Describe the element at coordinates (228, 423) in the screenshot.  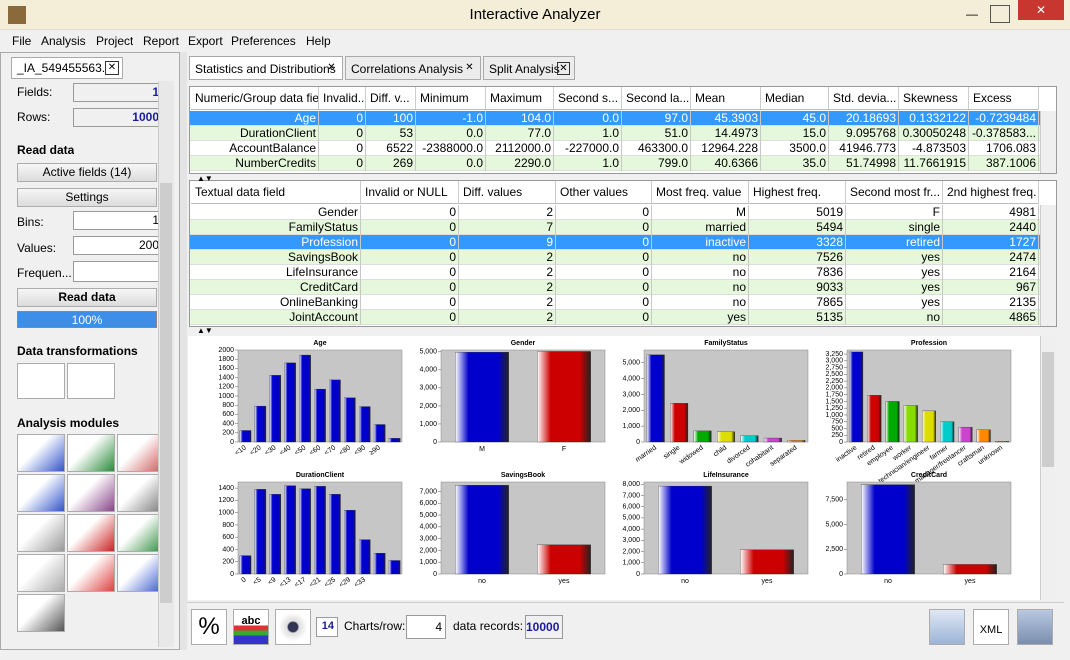
I see `y-tick-label: 400` at that location.